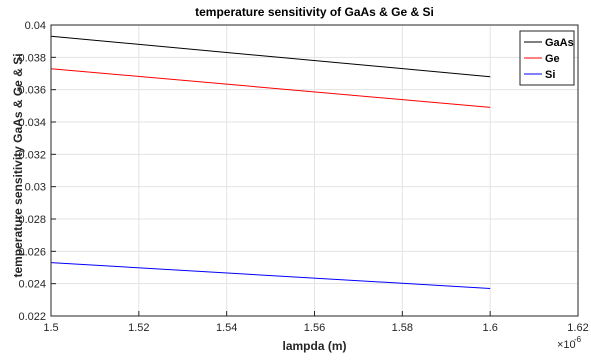 Image resolution: width=591 pixels, height=360 pixels. I want to click on legend: GaAs Ge Si, so click(547, 58).